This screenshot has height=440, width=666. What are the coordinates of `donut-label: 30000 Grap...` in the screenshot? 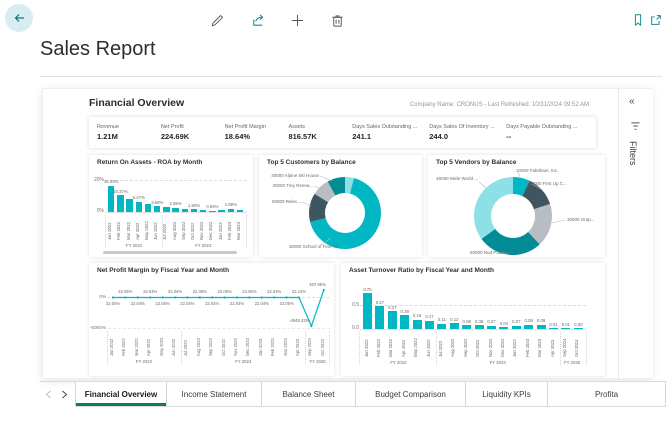 It's located at (581, 219).